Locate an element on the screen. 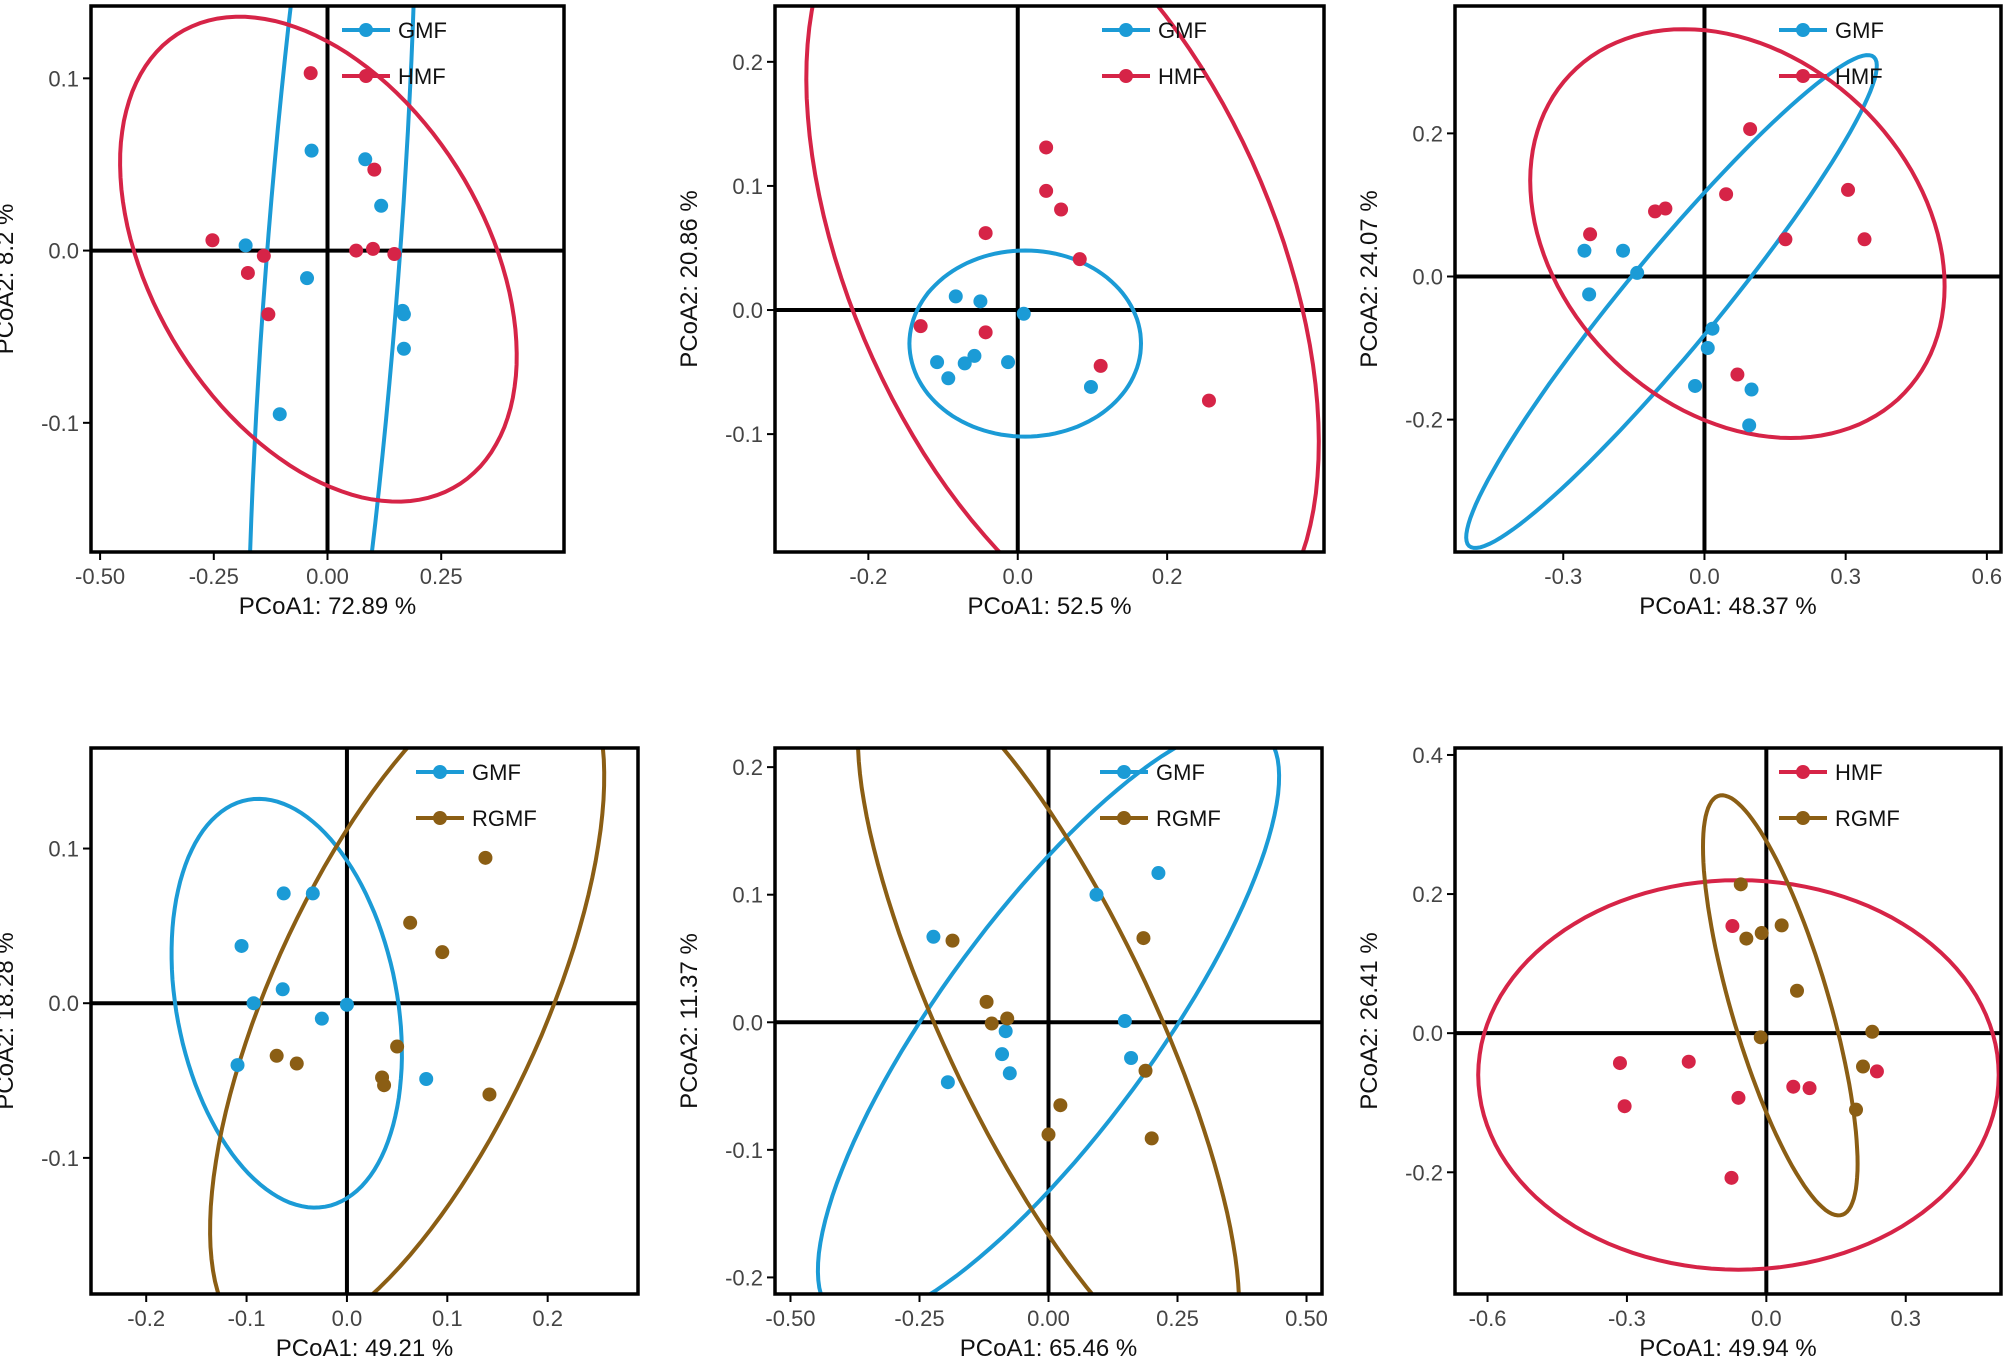 This screenshot has height=1362, width=2011. x-axis-label: PCoA1: 49.94 % is located at coordinates (1727, 1348).